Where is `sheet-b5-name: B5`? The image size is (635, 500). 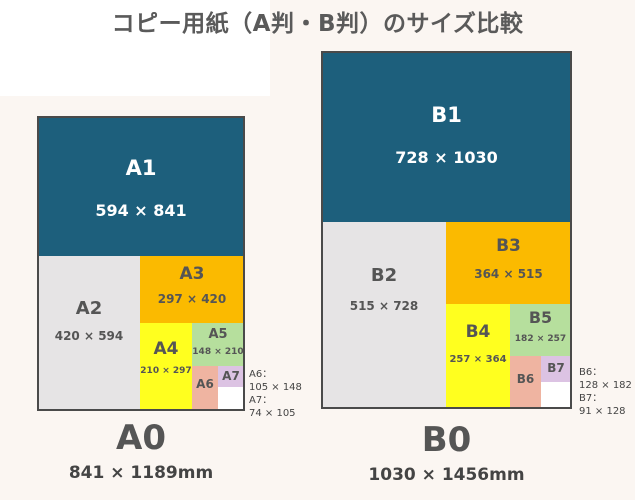
sheet-b5-name: B5 is located at coordinates (540, 317).